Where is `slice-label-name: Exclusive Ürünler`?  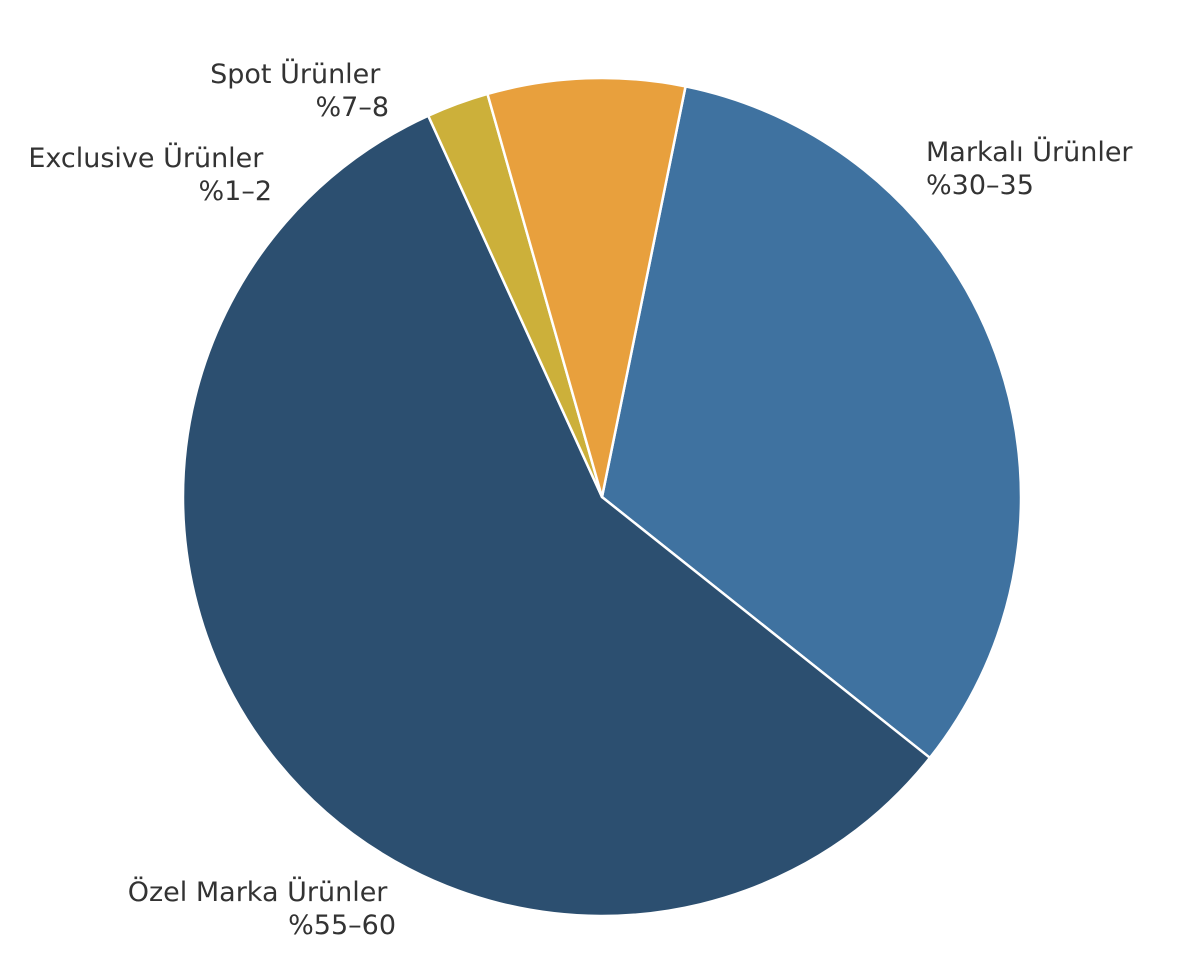 slice-label-name: Exclusive Ürünler is located at coordinates (146, 158).